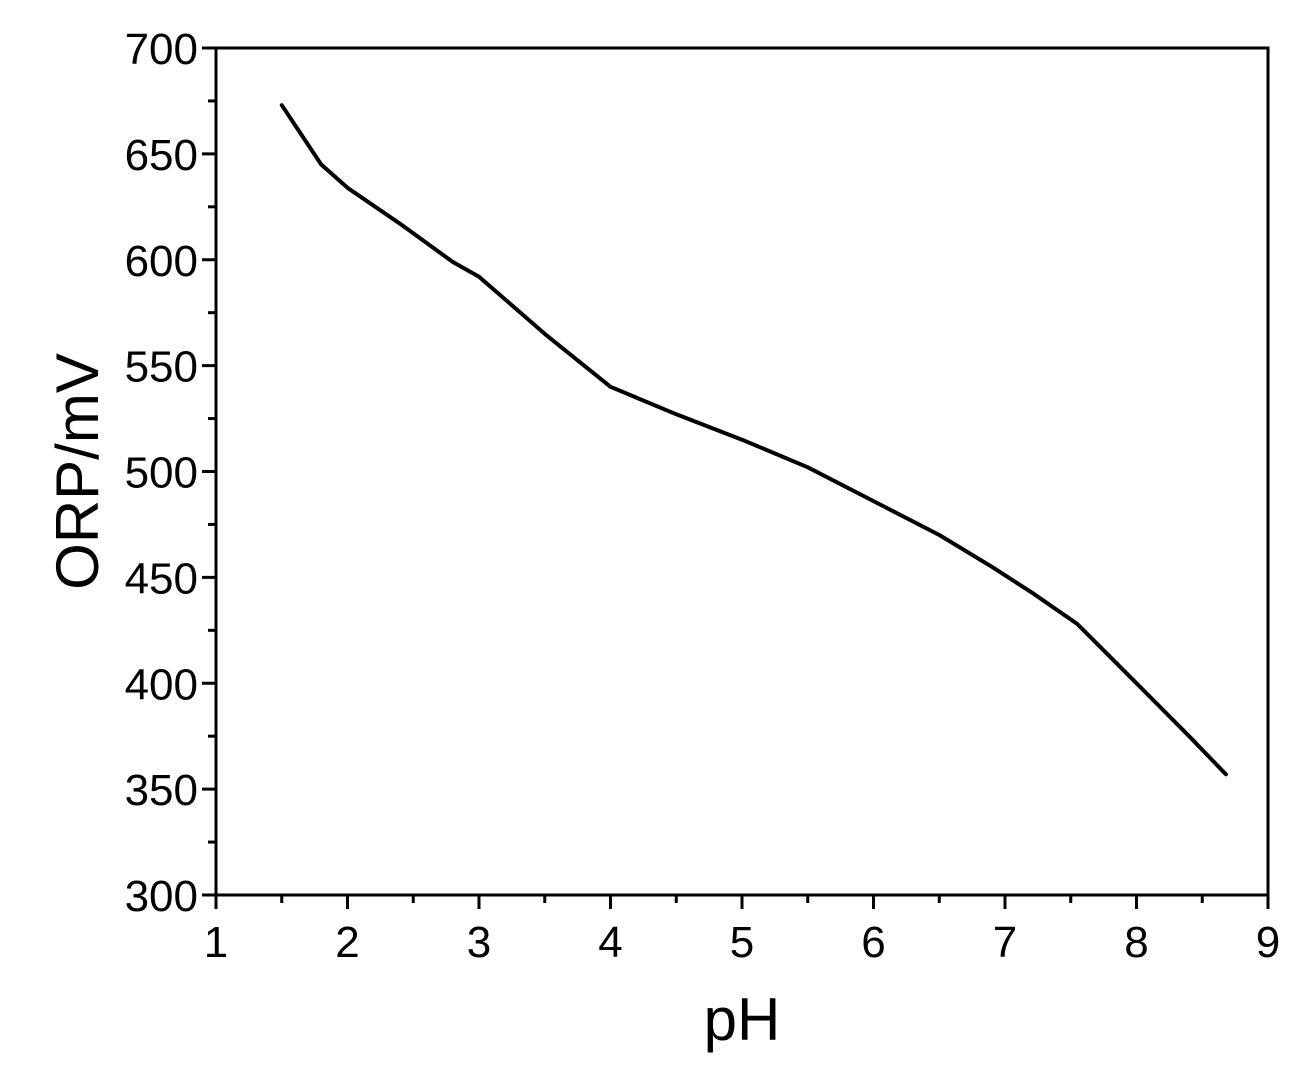 The height and width of the screenshot is (1073, 1295). What do you see at coordinates (161, 261) in the screenshot?
I see `y-tick-label: 600` at bounding box center [161, 261].